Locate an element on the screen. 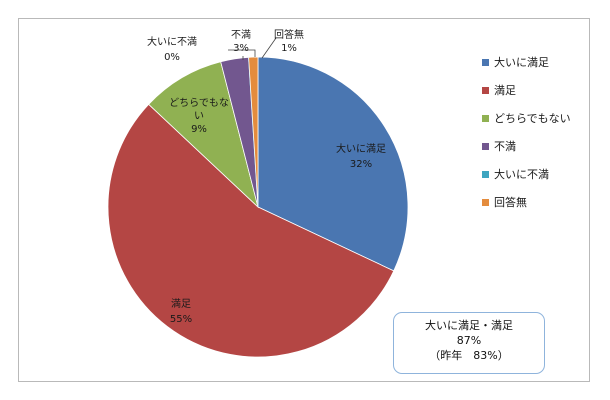  summary-line-3: （昨年 83%） is located at coordinates (469, 355).